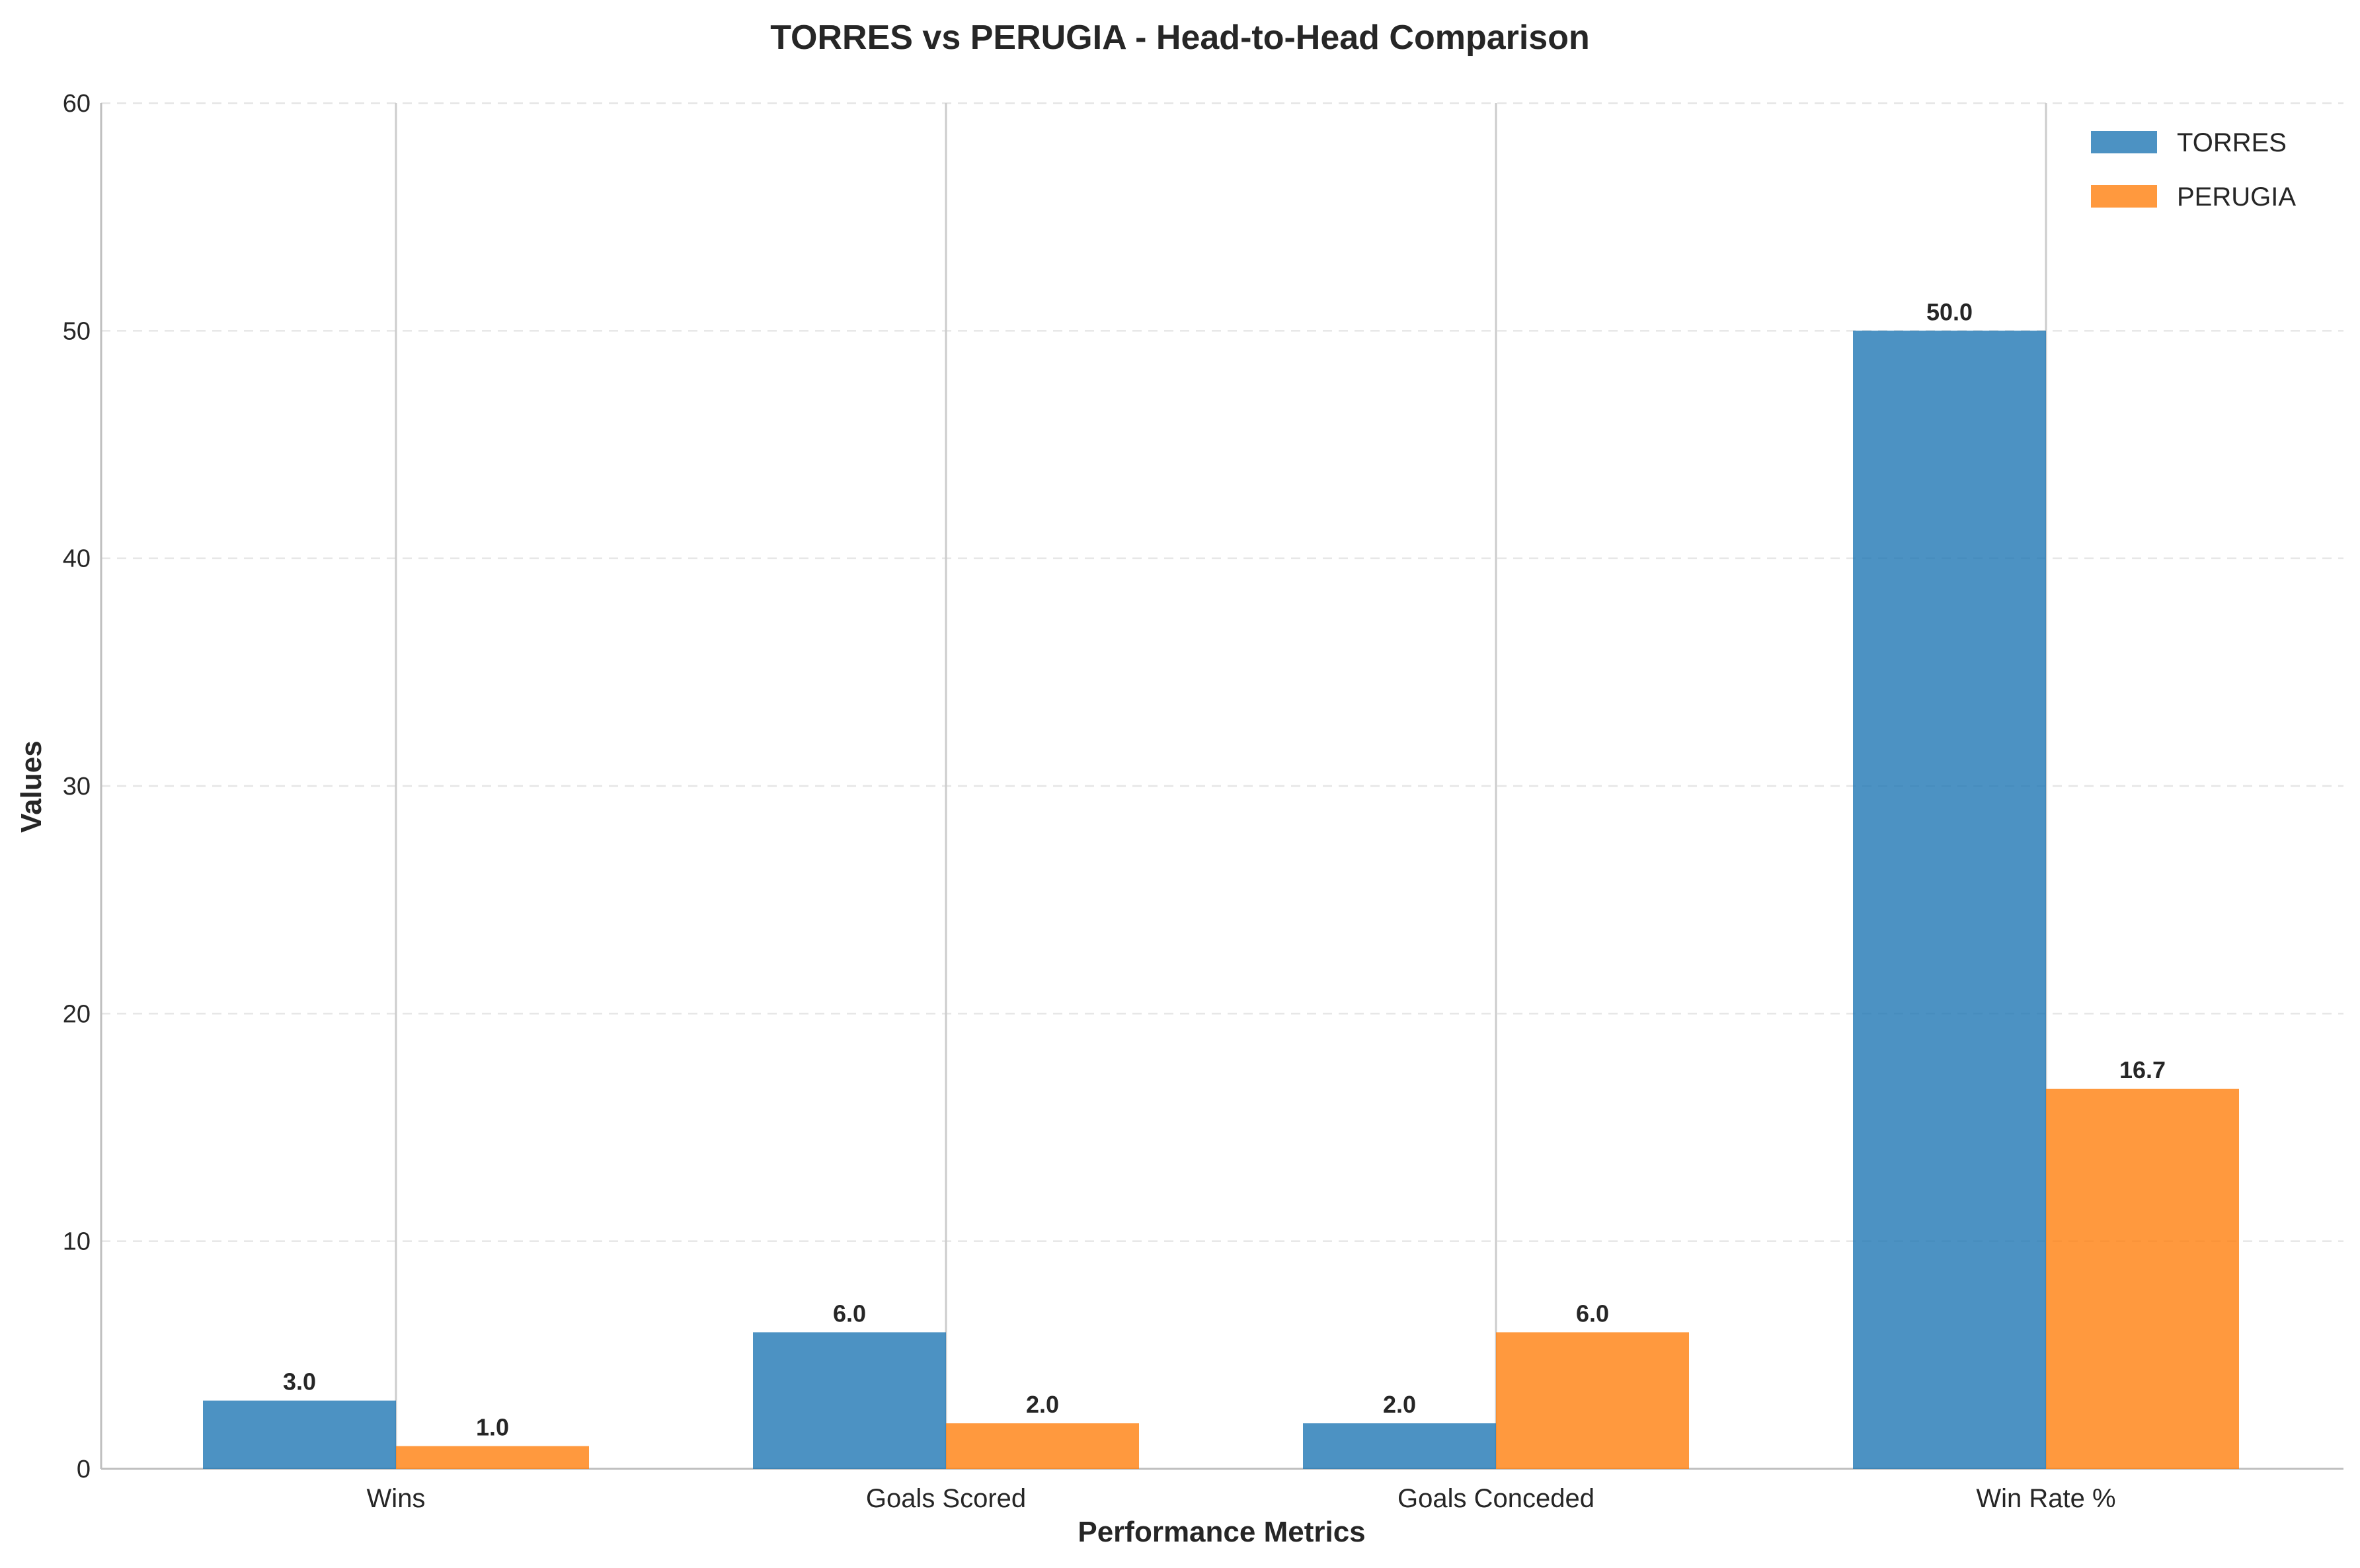 The width and height of the screenshot is (2360, 1568). I want to click on y-tick-label: 50, so click(77, 331).